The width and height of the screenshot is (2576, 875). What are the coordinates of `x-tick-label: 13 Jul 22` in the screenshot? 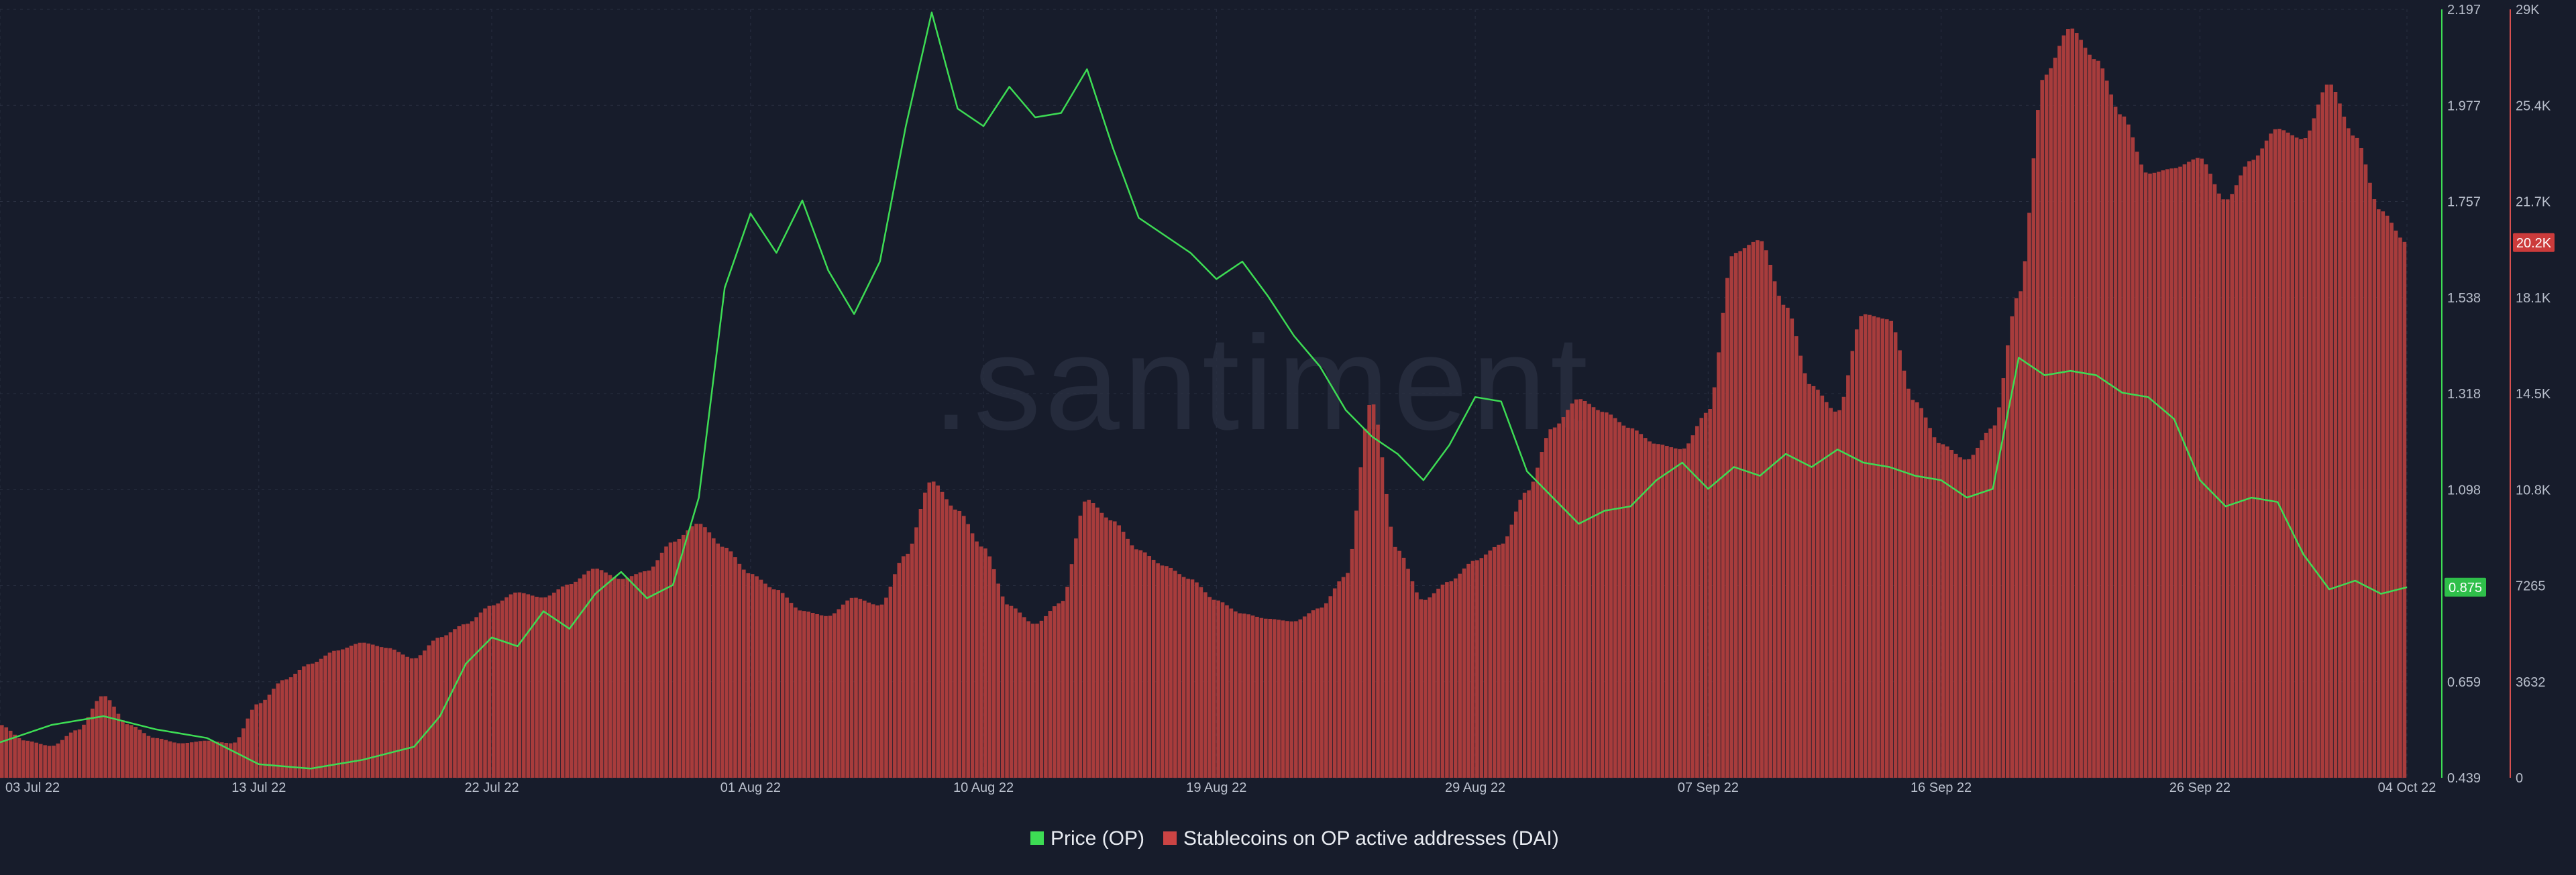 It's located at (258, 787).